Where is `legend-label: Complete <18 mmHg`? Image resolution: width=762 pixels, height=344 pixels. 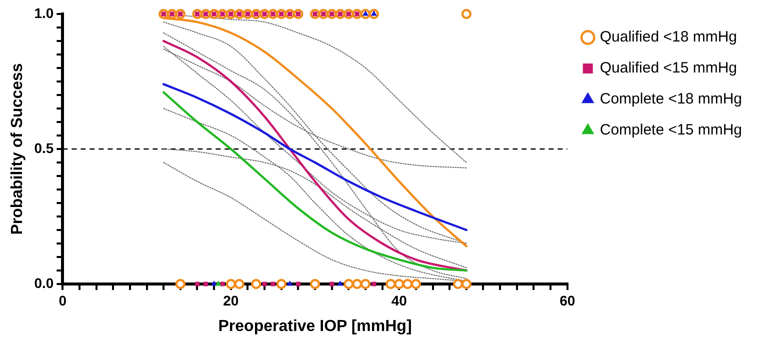 legend-label: Complete <18 mmHg is located at coordinates (671, 99).